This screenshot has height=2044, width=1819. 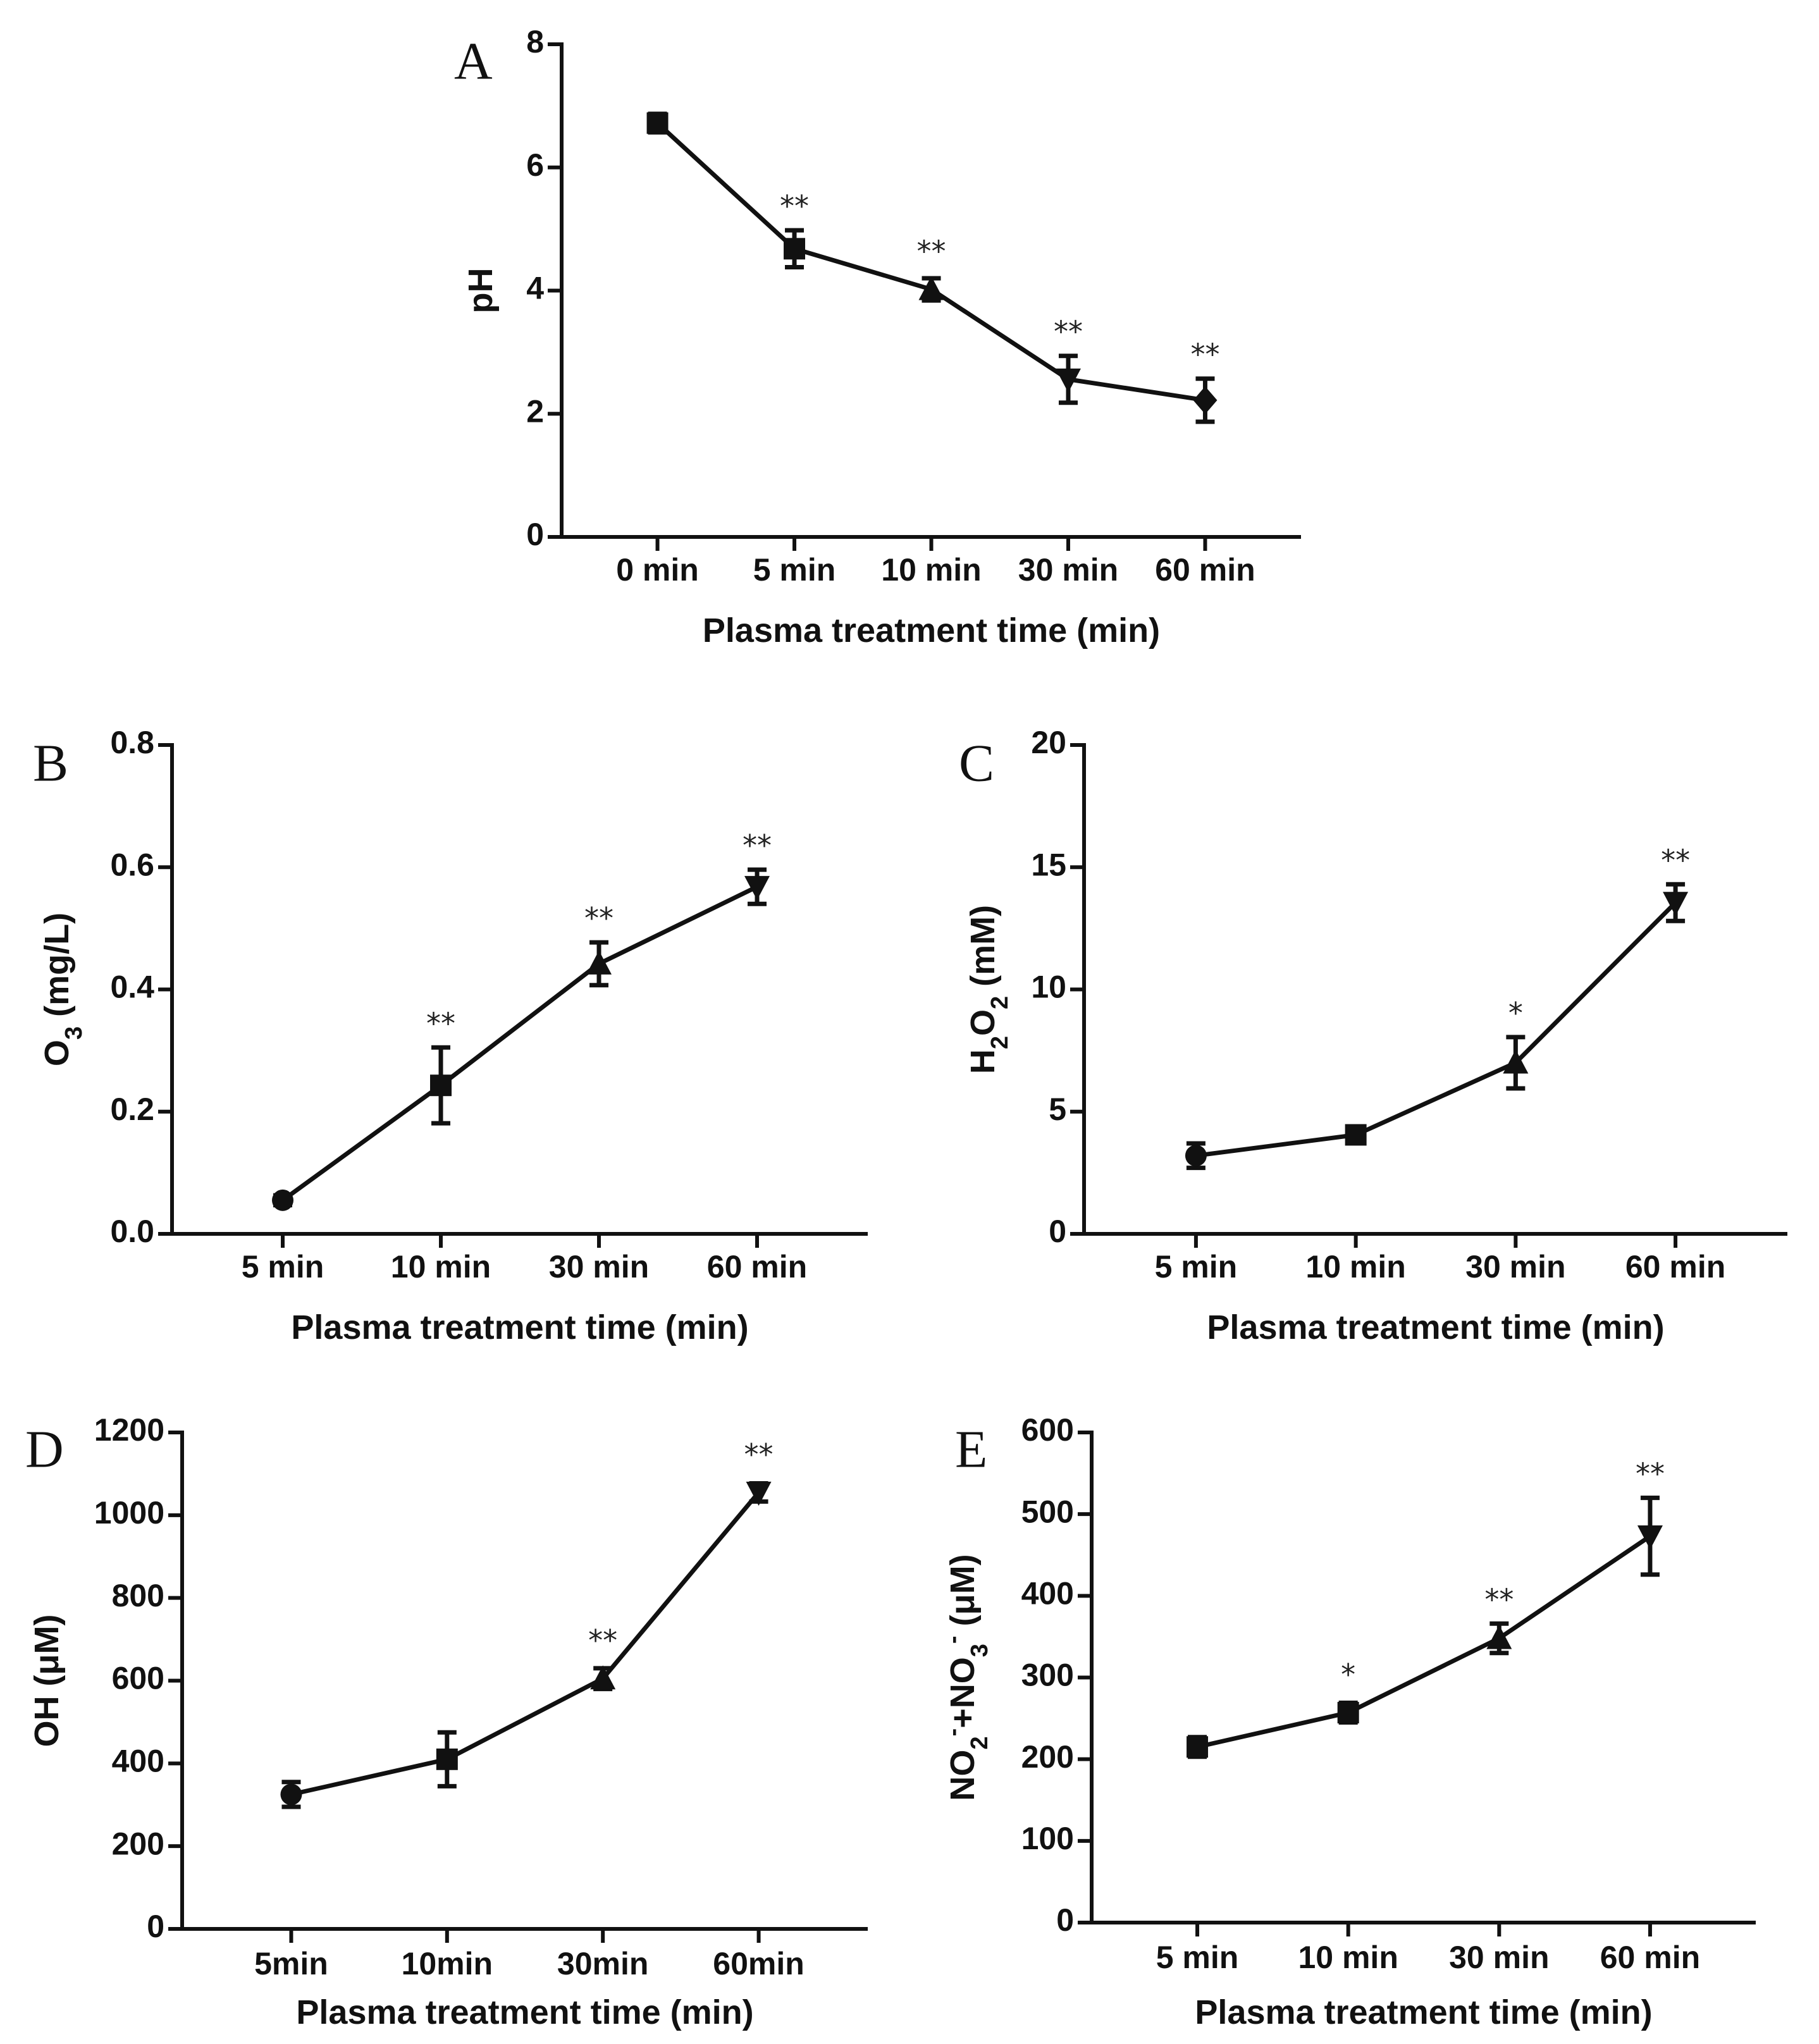 I want to click on y-tick-label: 2, so click(x=535, y=411).